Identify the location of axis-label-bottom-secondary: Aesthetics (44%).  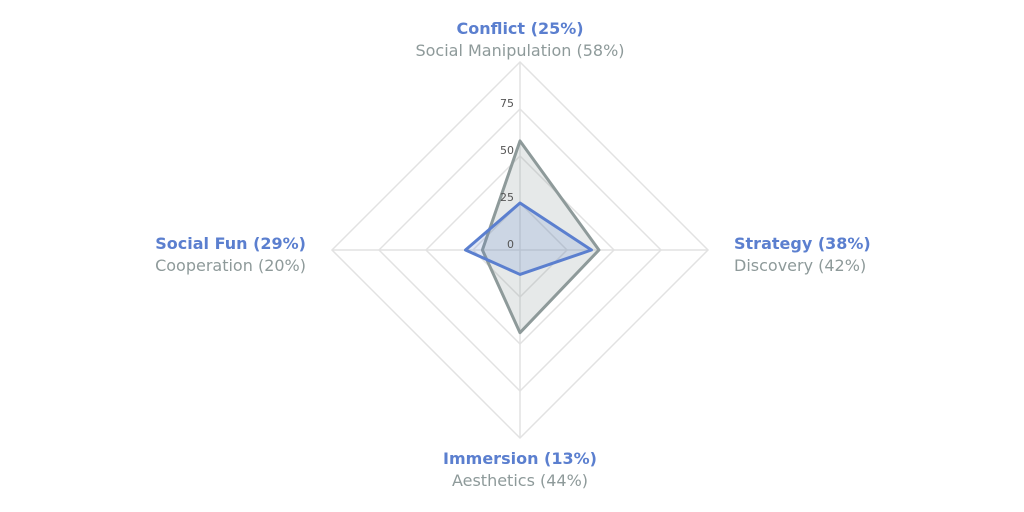
(520, 480).